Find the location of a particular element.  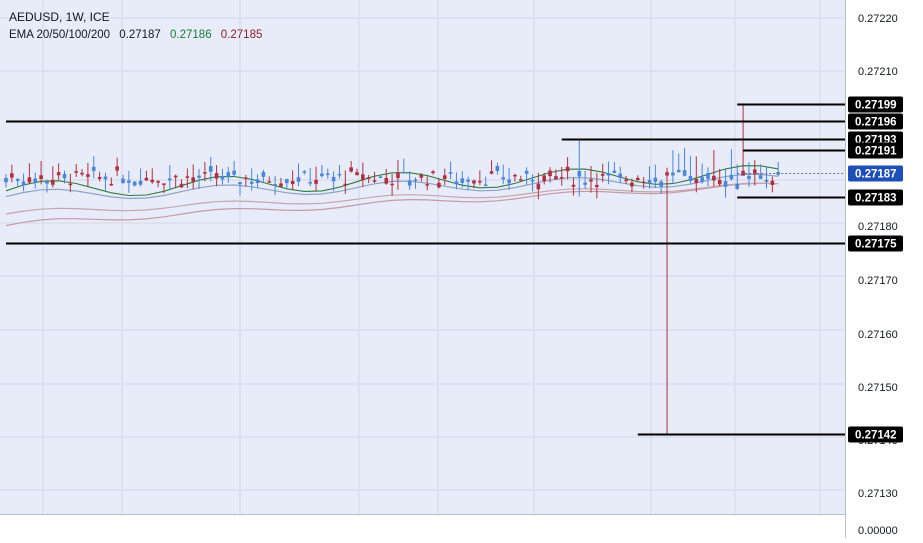

price-level-label: 0.27175 is located at coordinates (876, 245).